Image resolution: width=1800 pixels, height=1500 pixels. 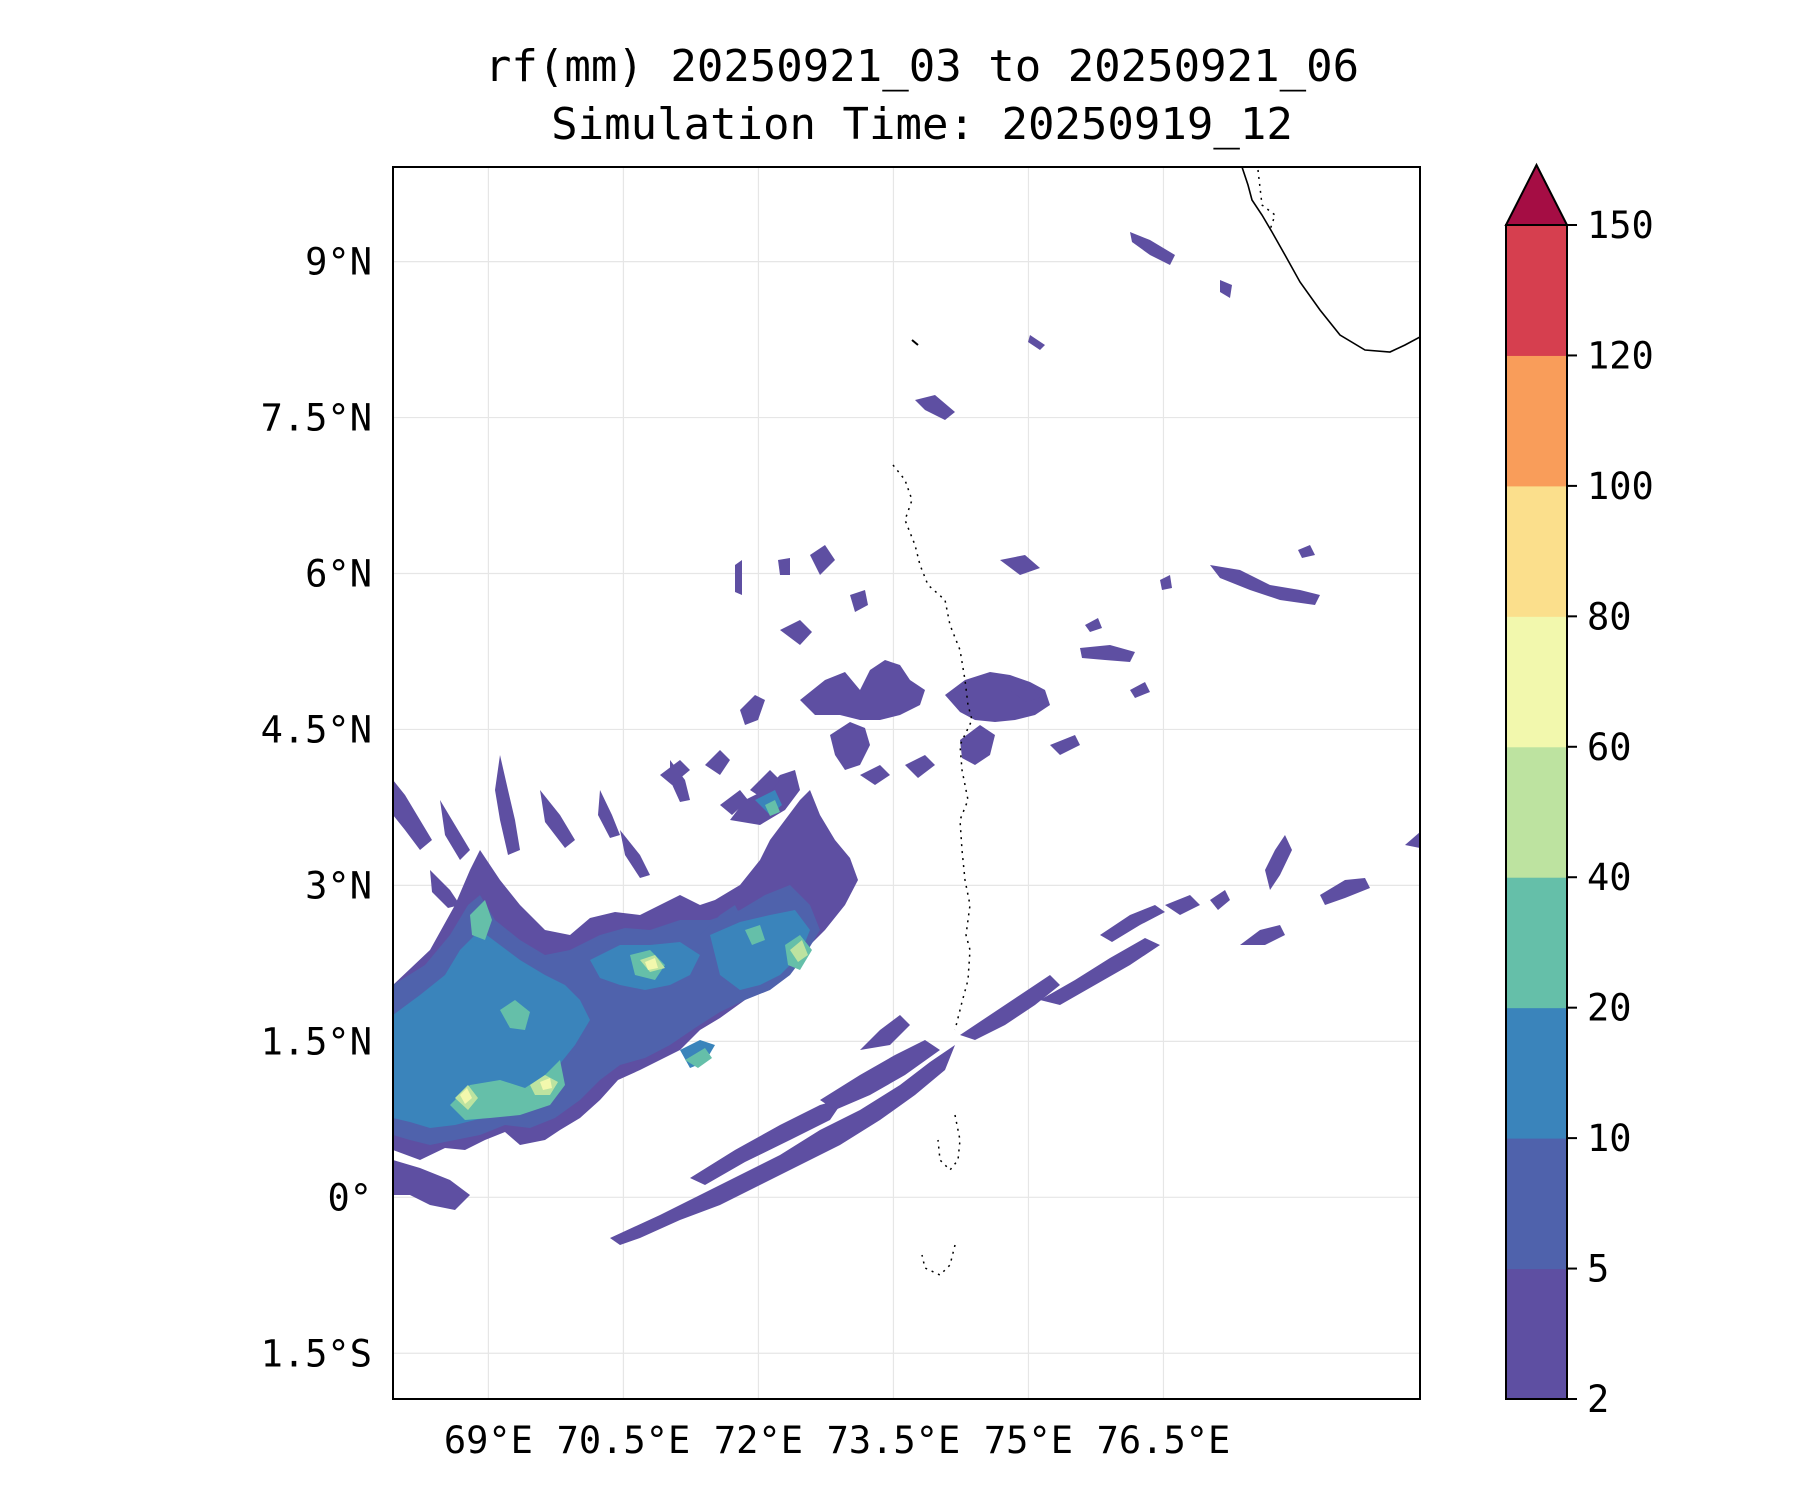 What do you see at coordinates (488, 1440) in the screenshot?
I see `x-tick-label: 69°E` at bounding box center [488, 1440].